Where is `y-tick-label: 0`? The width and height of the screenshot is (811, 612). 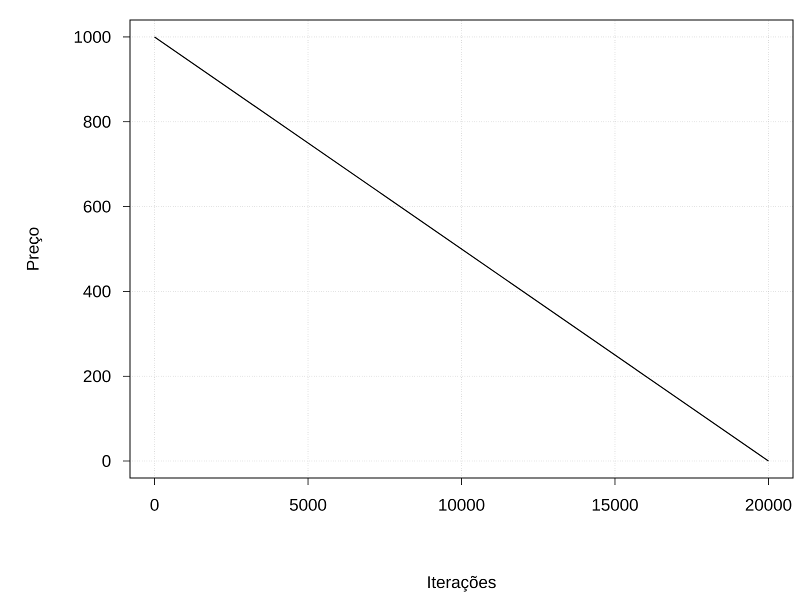
y-tick-label: 0 is located at coordinates (106, 461).